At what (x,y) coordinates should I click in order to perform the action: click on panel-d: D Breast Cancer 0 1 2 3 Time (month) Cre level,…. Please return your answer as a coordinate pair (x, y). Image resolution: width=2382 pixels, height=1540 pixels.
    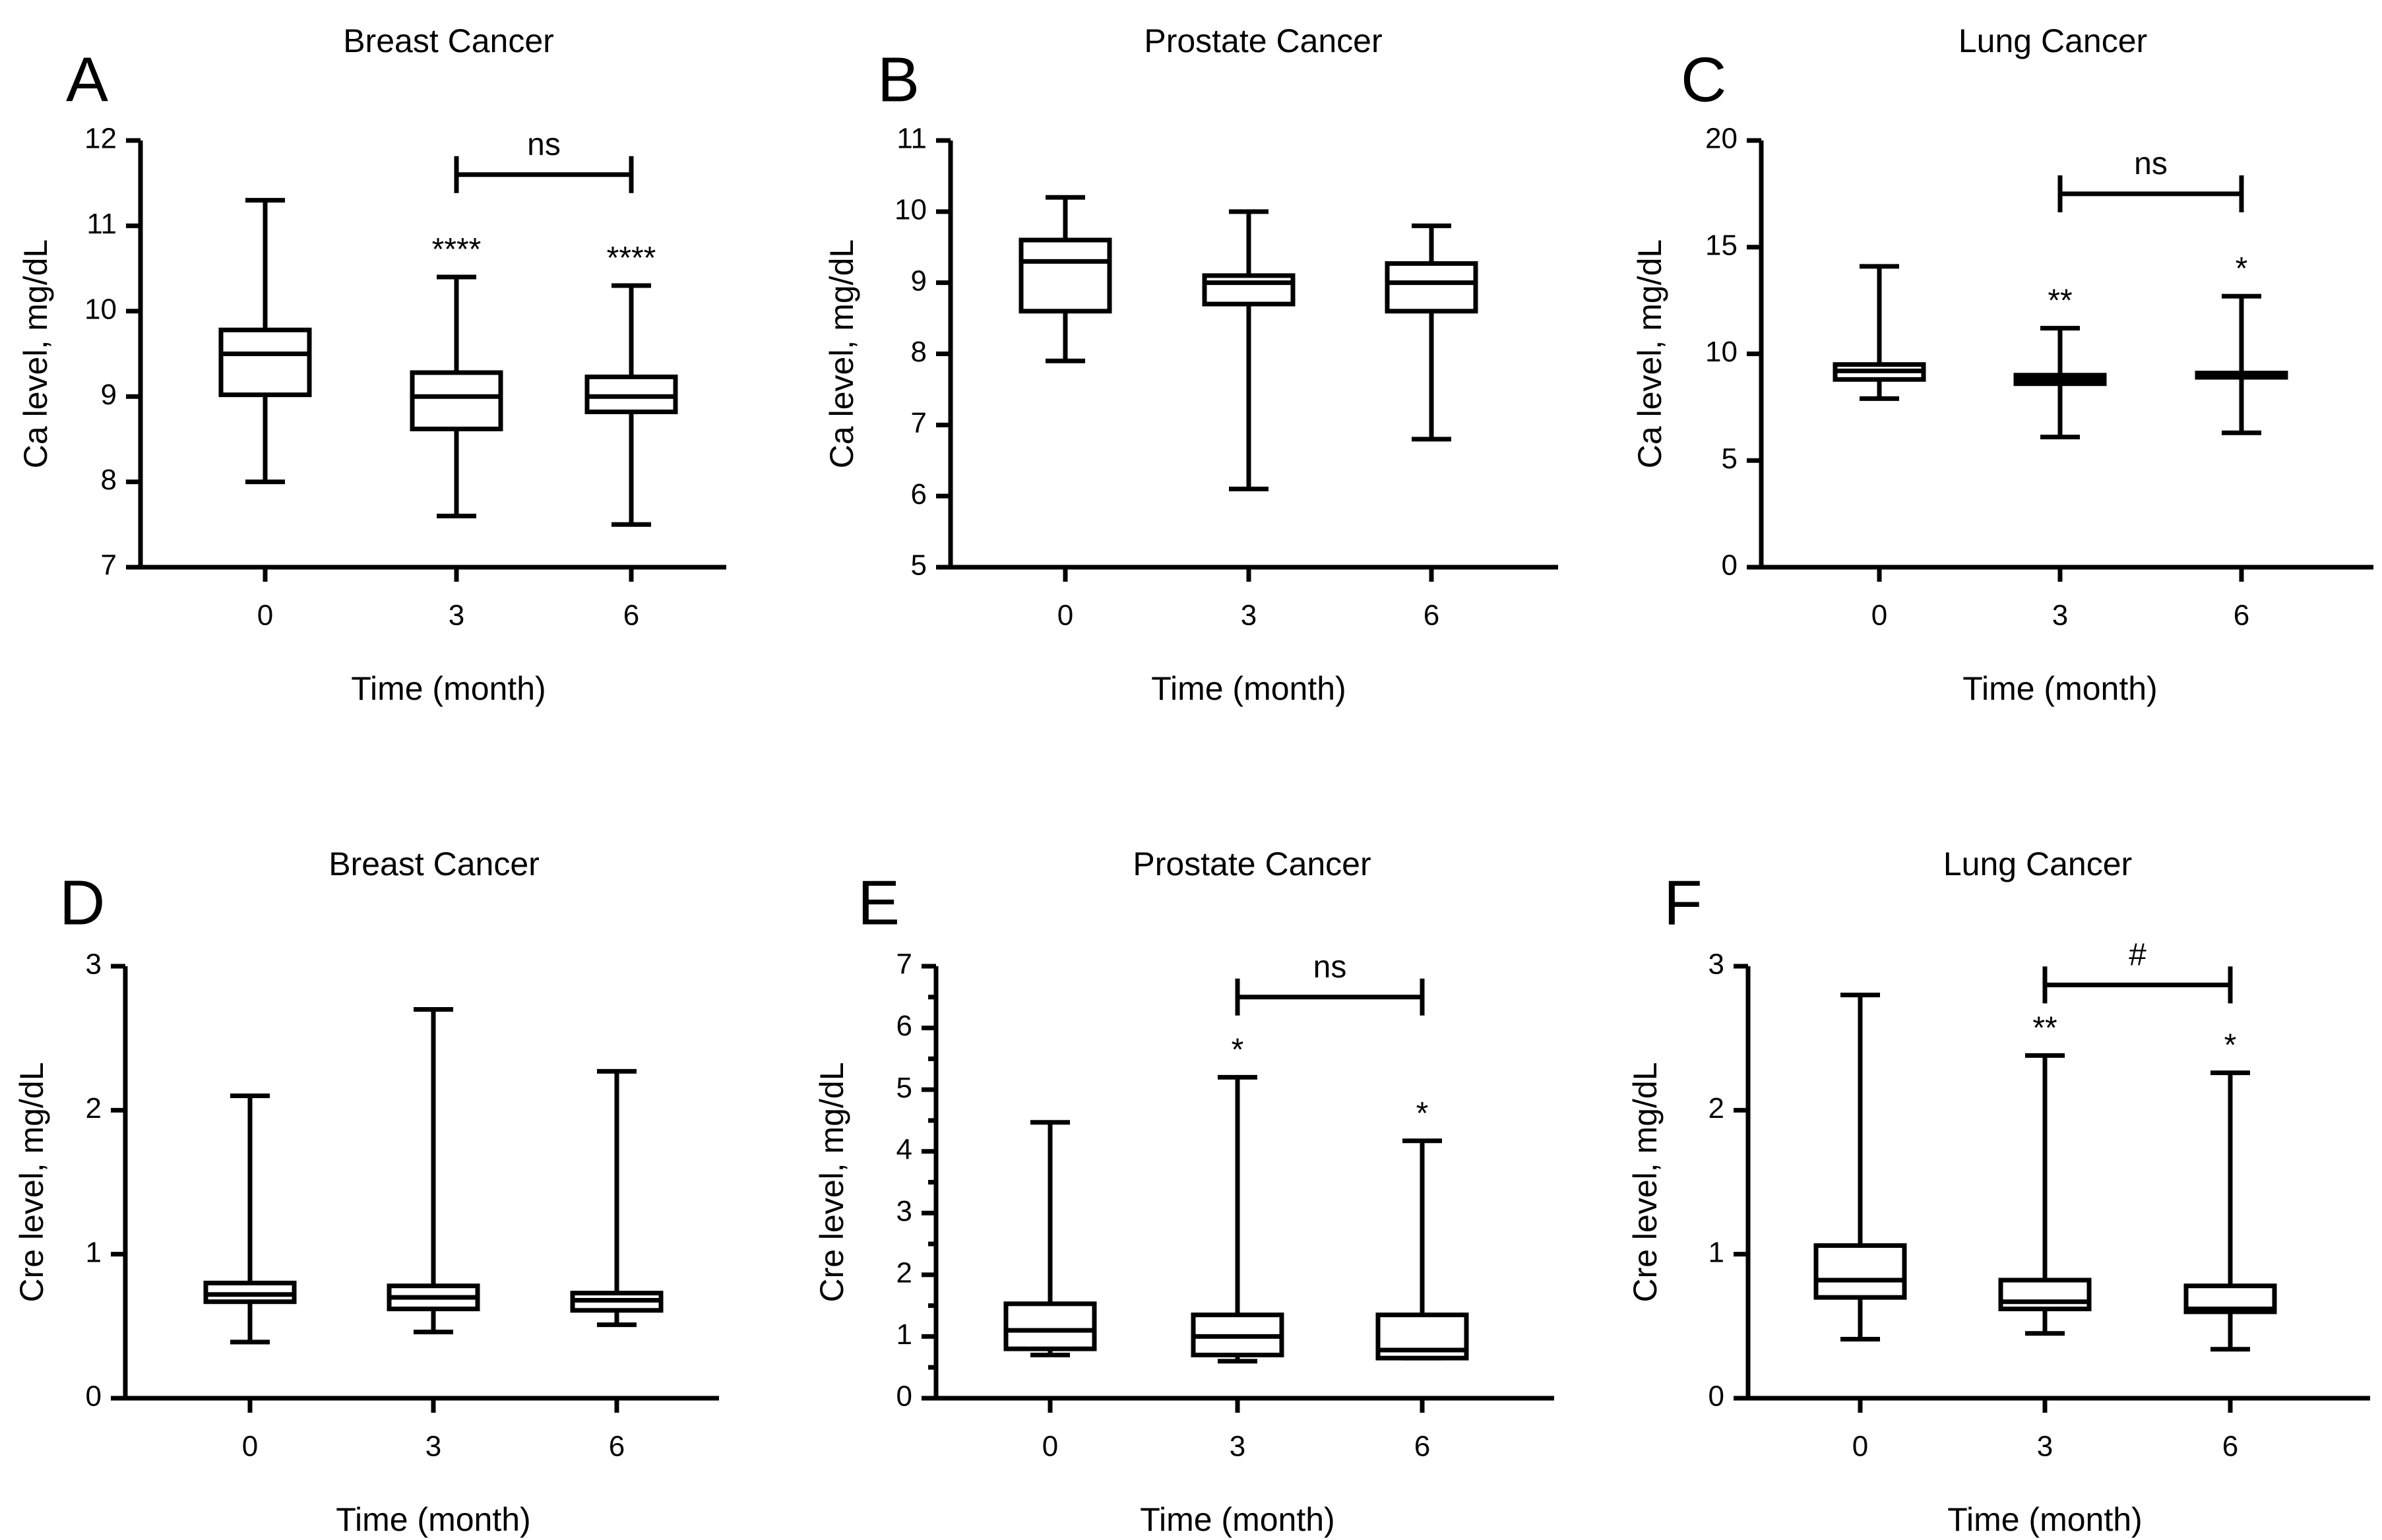
    Looking at the image, I should click on (366, 1192).